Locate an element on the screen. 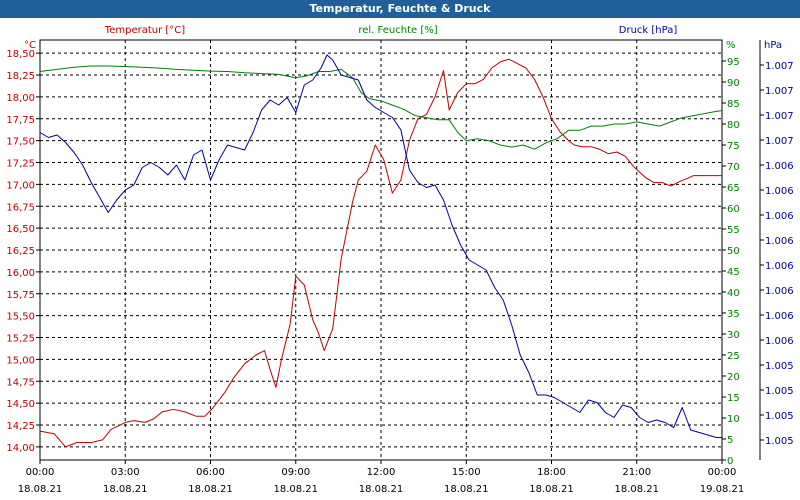 This screenshot has width=800, height=500. humidity-tick-label: 0 is located at coordinates (730, 461).